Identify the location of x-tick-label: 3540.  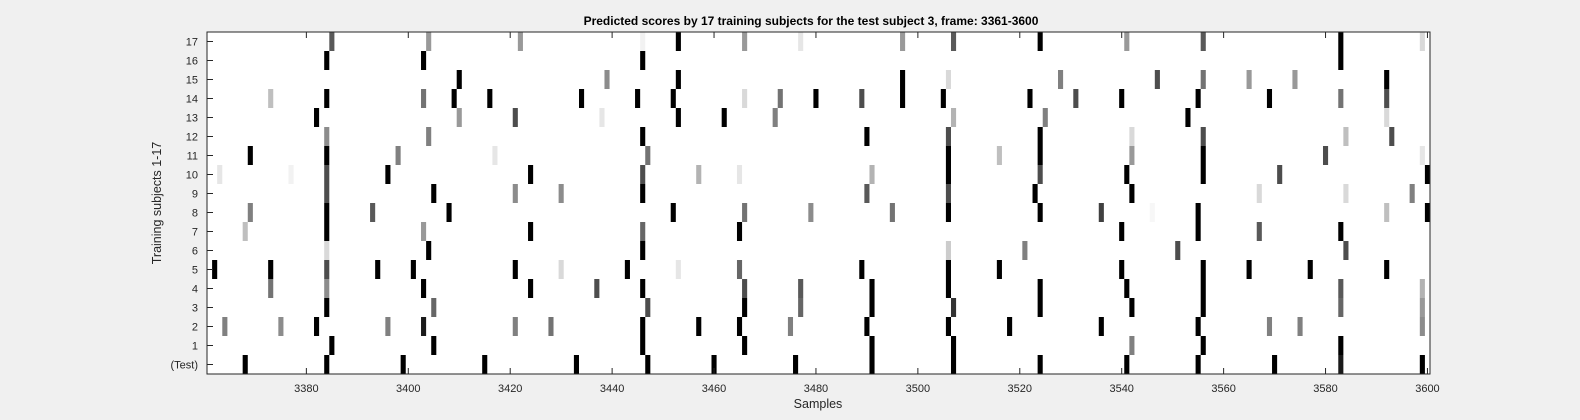
(1121, 389).